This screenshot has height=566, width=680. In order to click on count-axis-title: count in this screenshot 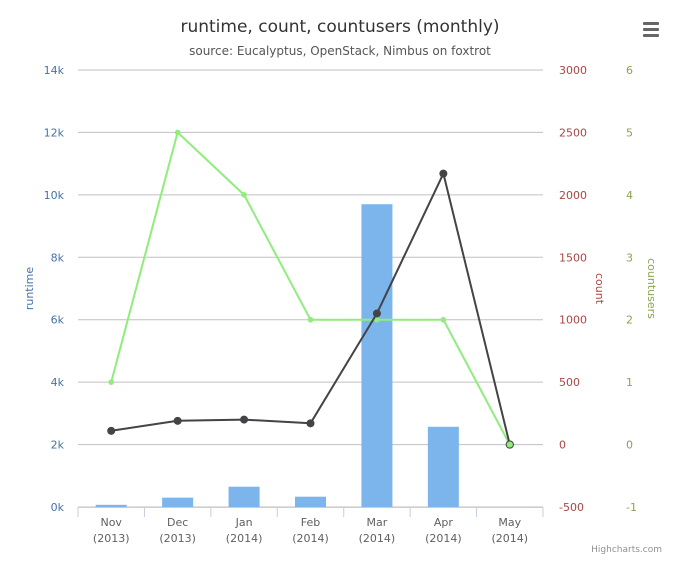, I will do `click(599, 289)`.